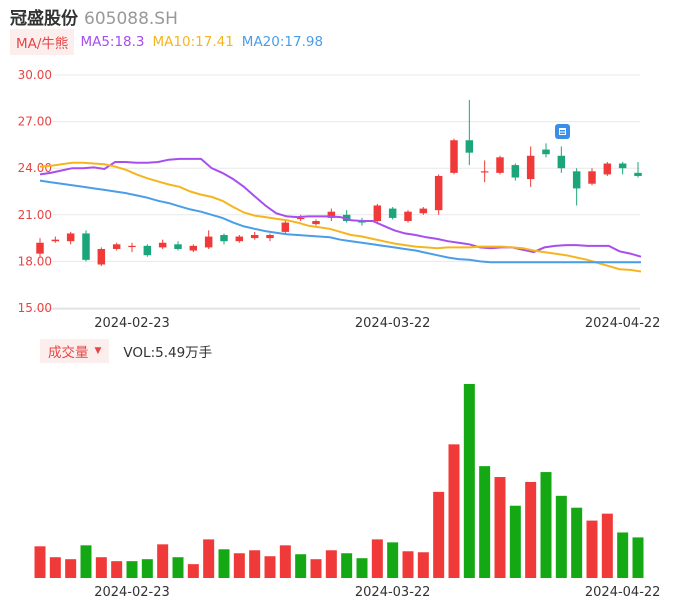 The width and height of the screenshot is (686, 606). Describe the element at coordinates (377, 592) in the screenshot. I see `volume-x-axis: 2024-02-23 2024-03-22 2024-04-22` at that location.